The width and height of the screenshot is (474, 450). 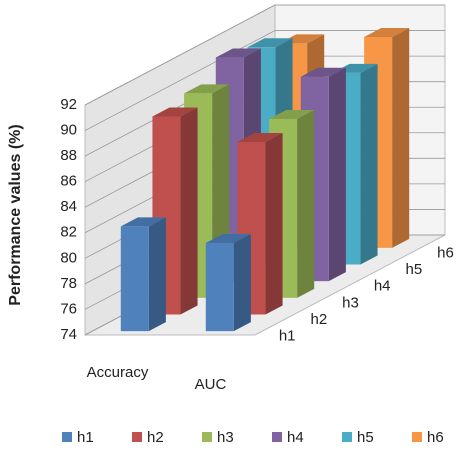 What do you see at coordinates (287, 336) in the screenshot?
I see `depth-label: h1` at bounding box center [287, 336].